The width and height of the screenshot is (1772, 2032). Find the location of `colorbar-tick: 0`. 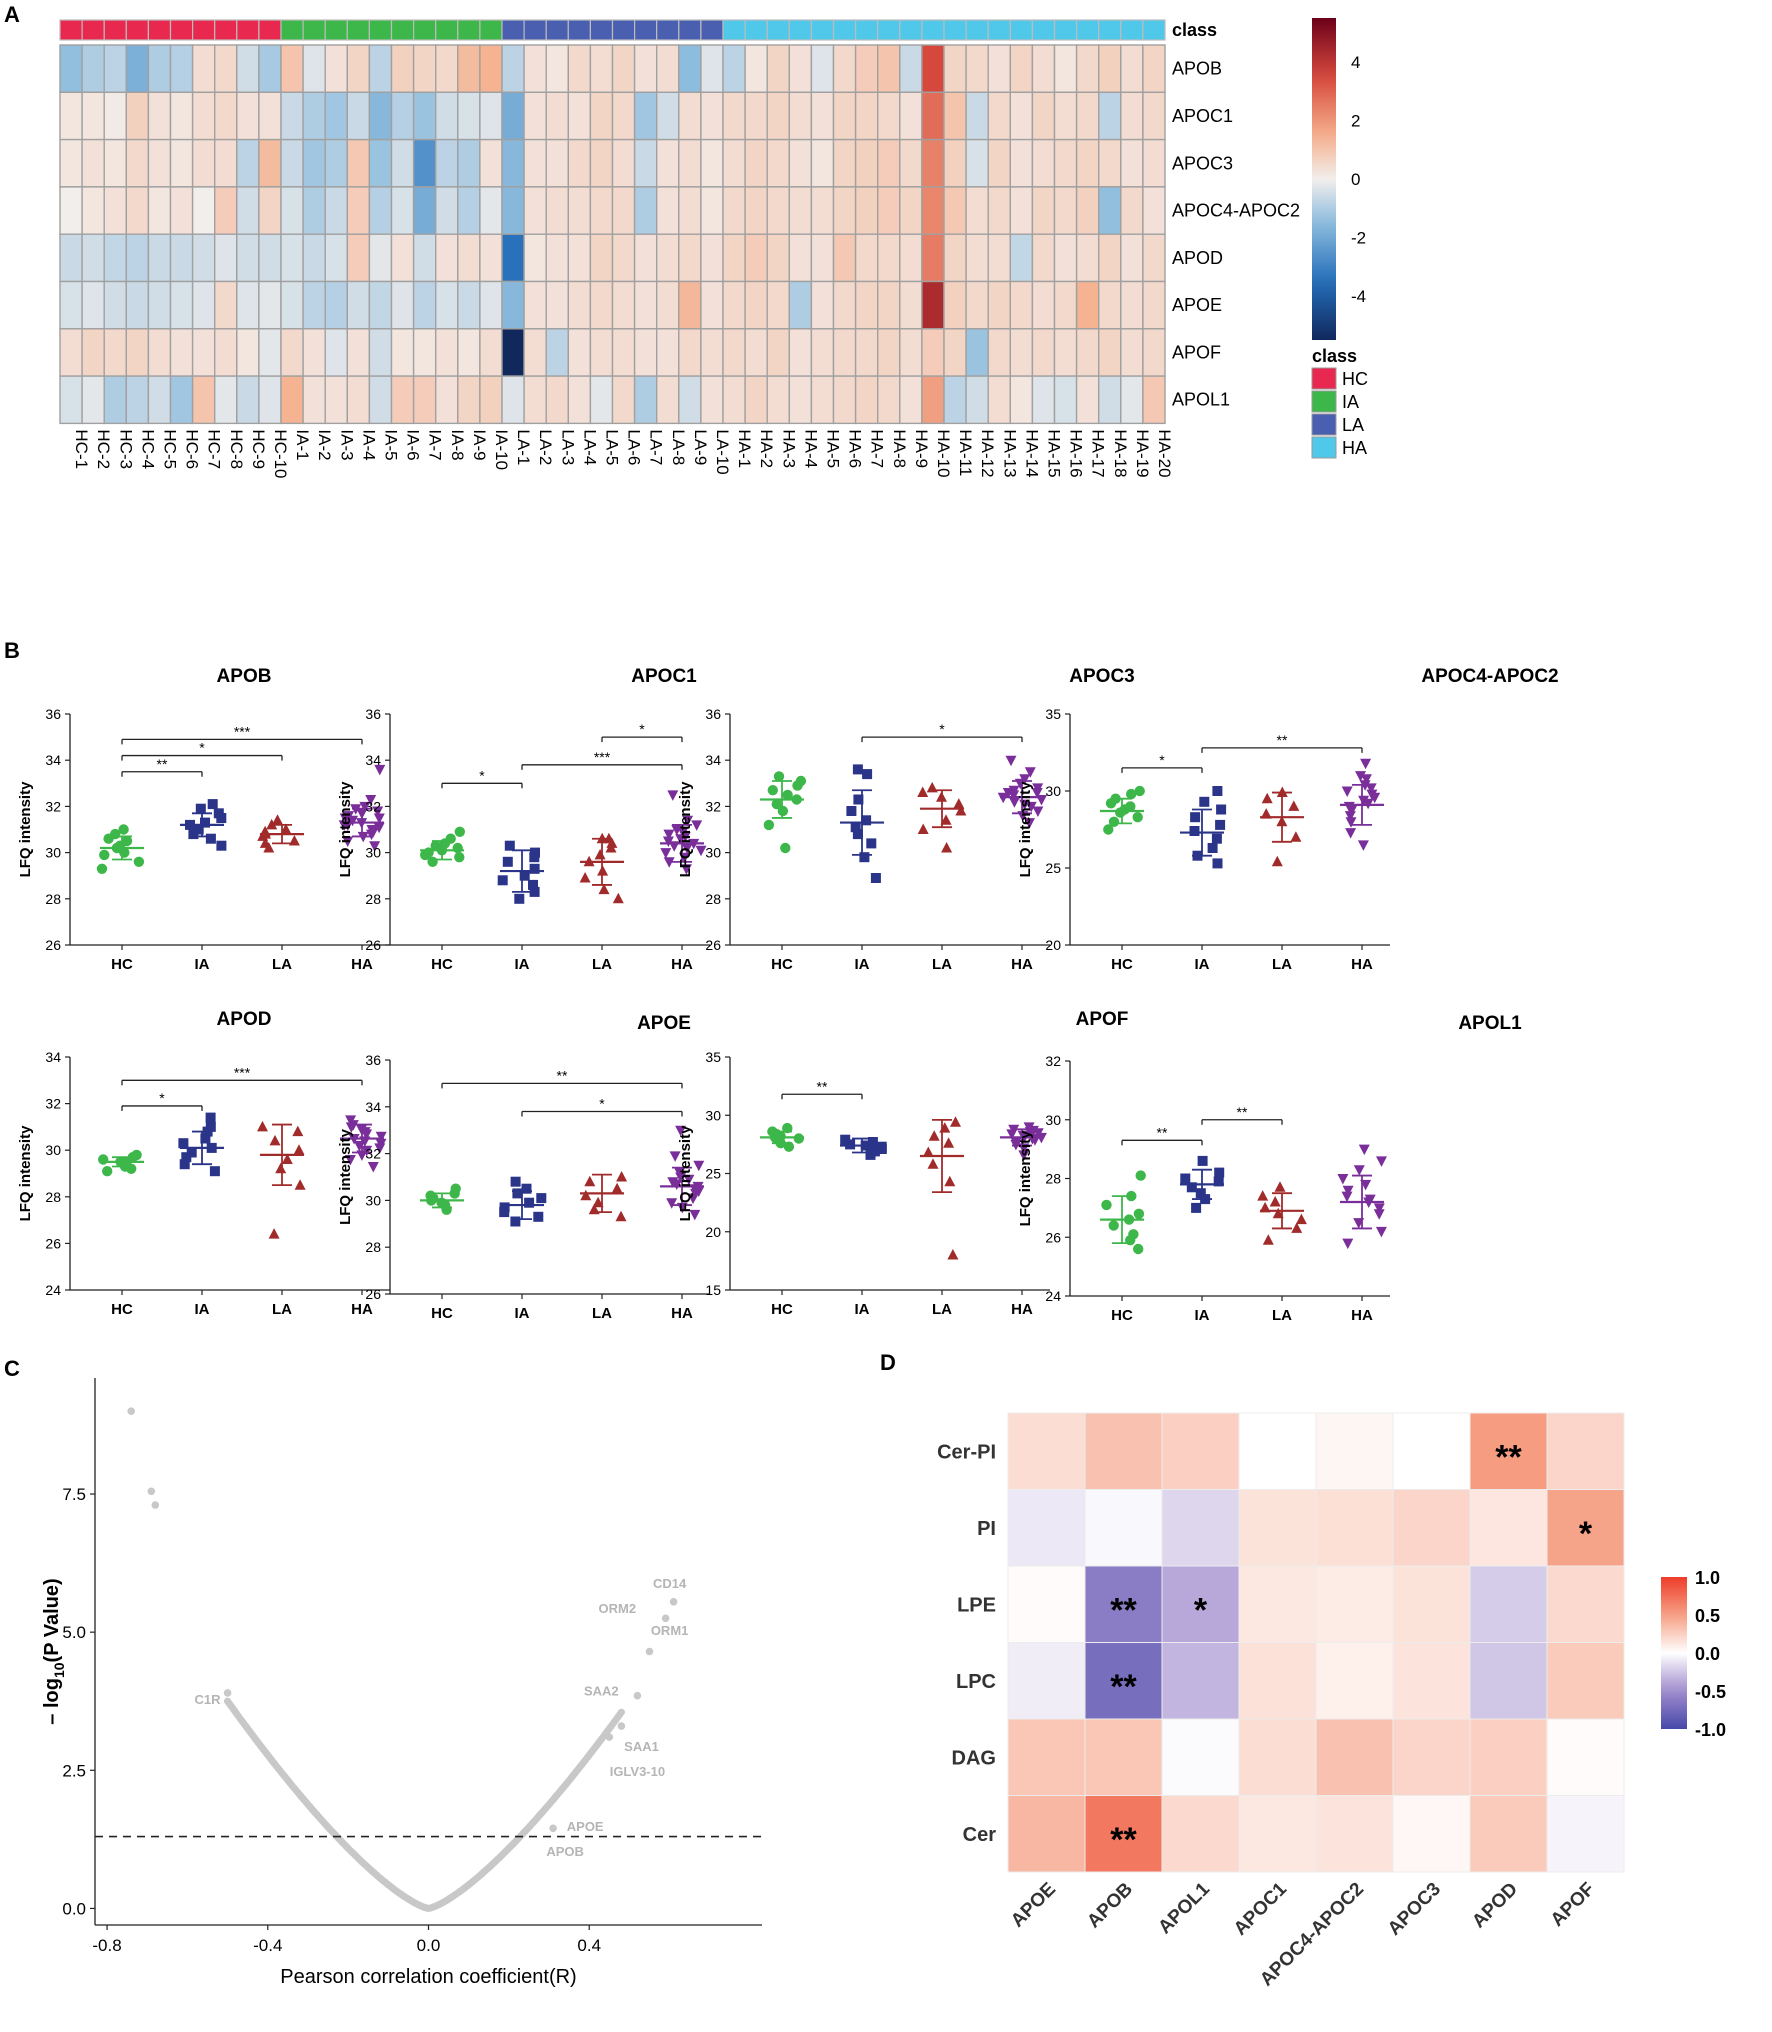

colorbar-tick: 0 is located at coordinates (1355, 179).